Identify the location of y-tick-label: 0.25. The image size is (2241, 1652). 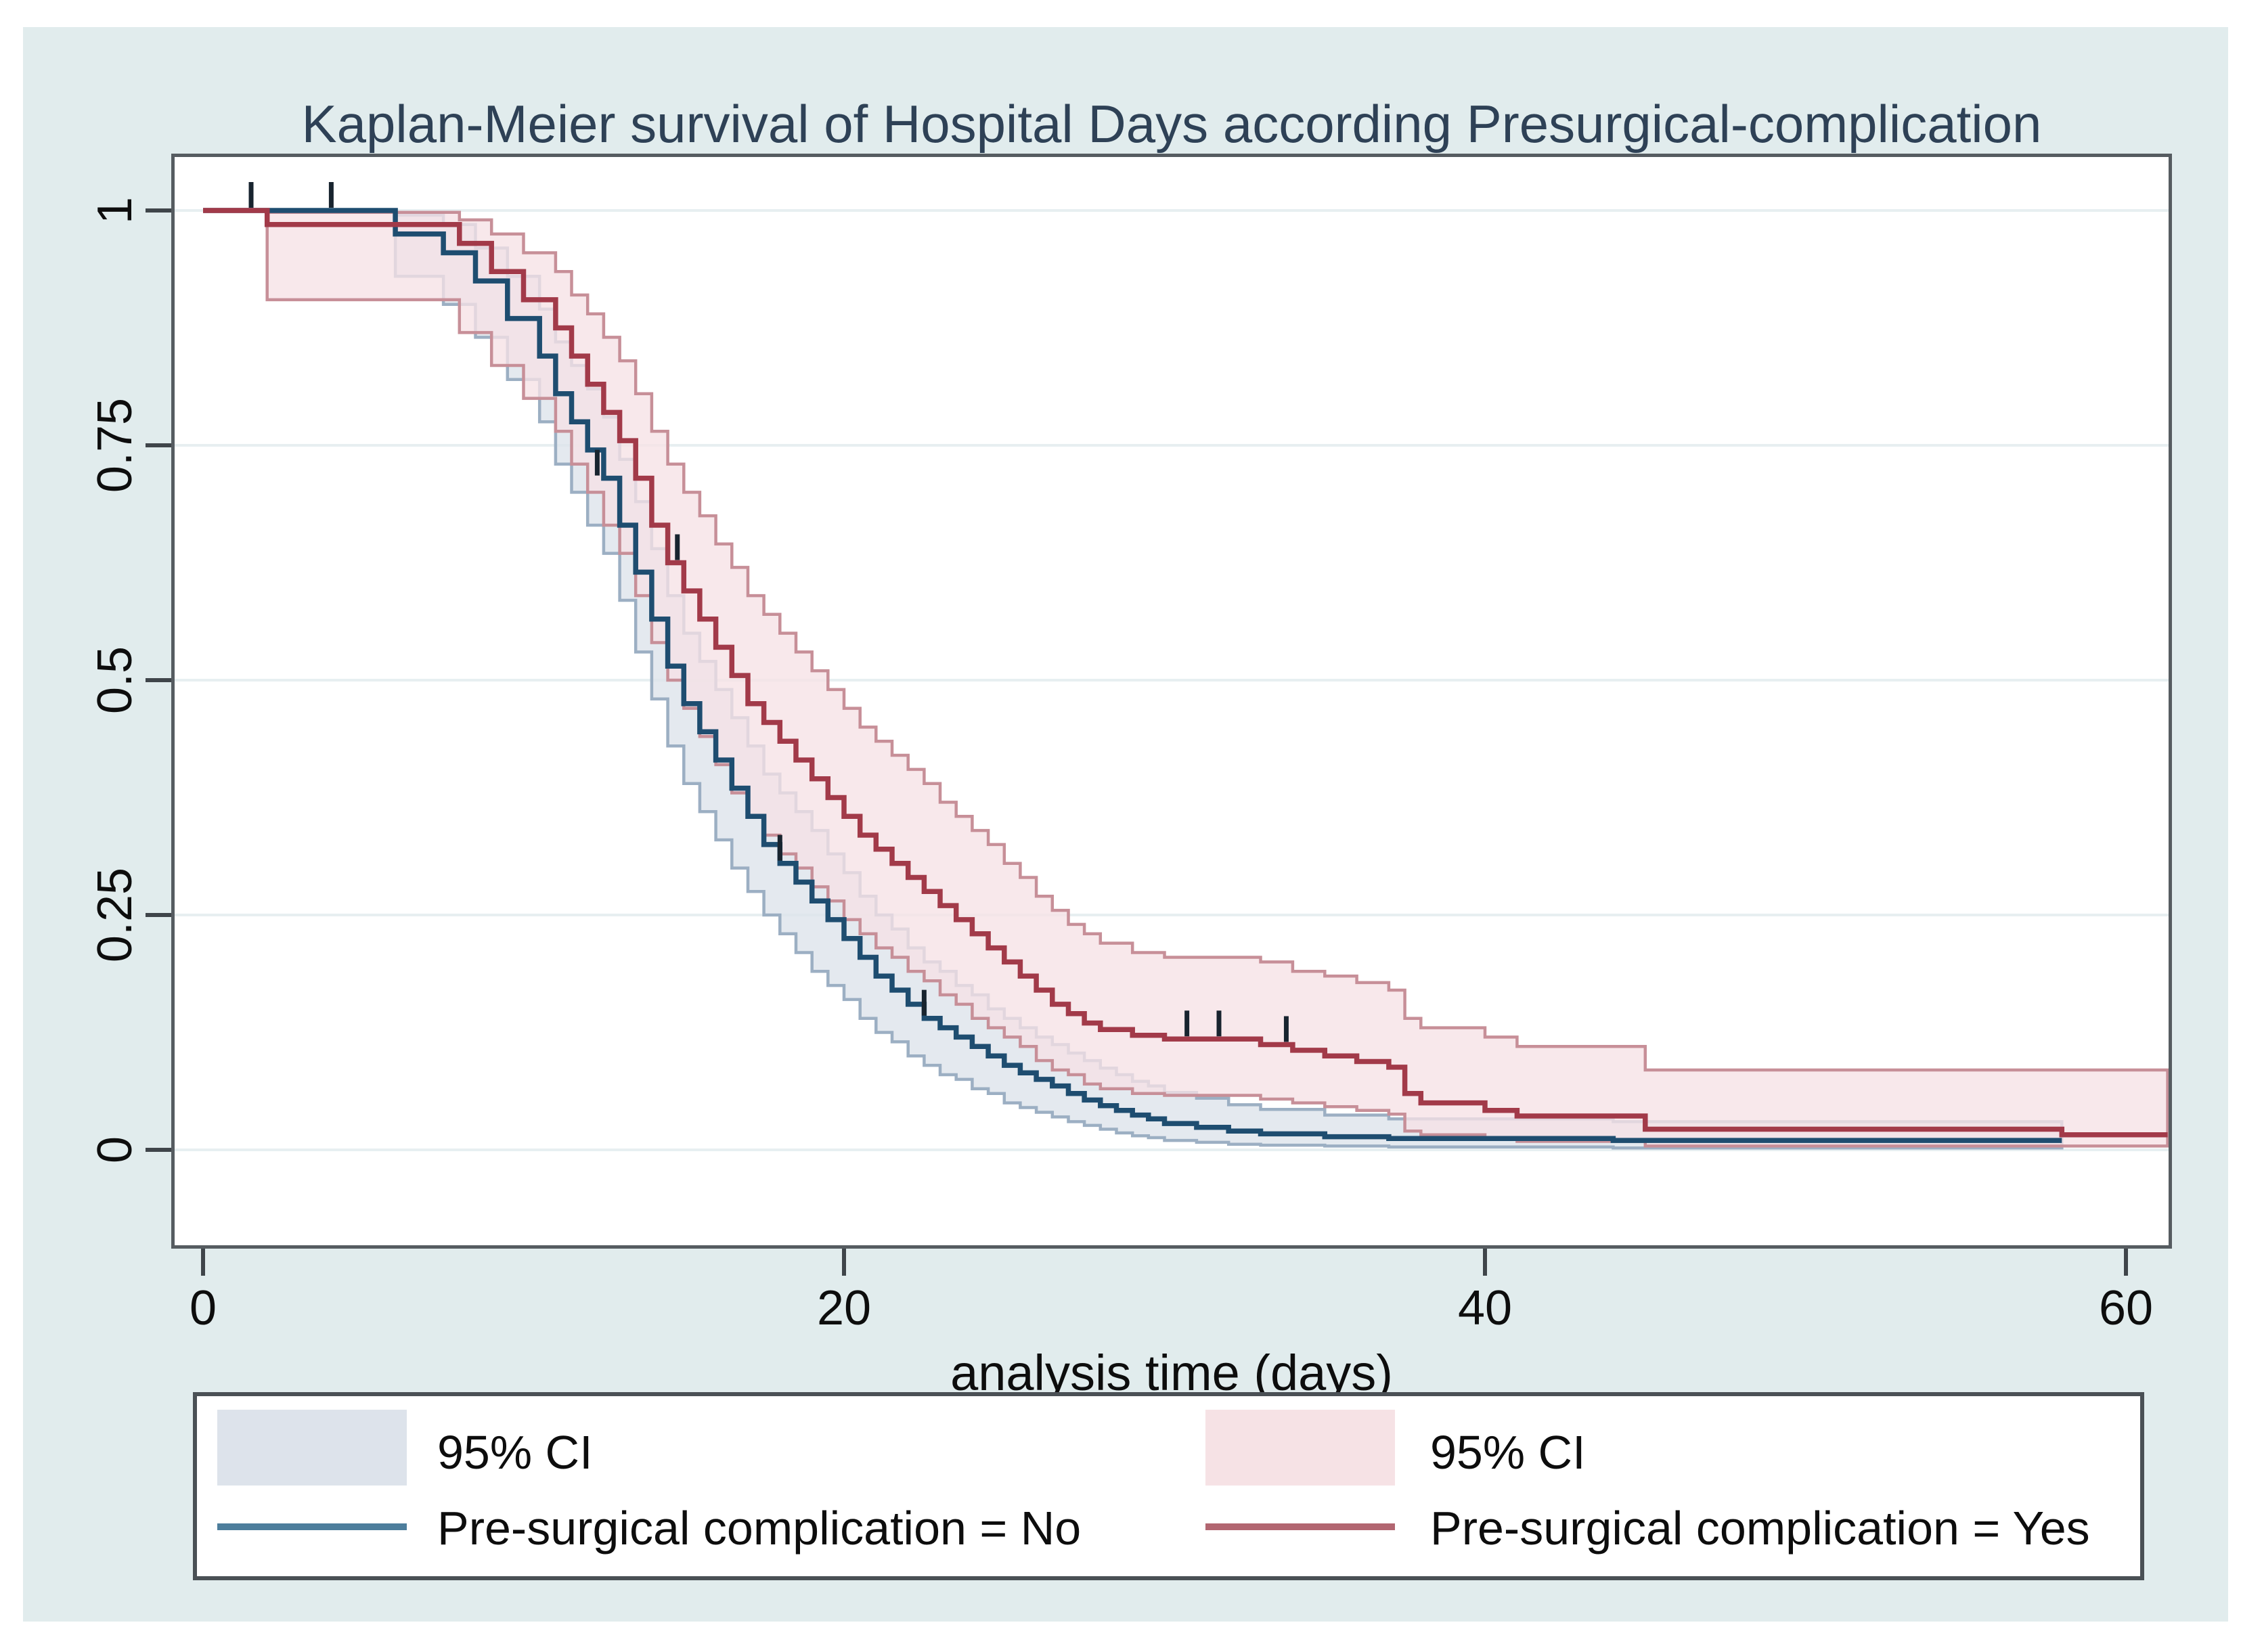
(115, 915).